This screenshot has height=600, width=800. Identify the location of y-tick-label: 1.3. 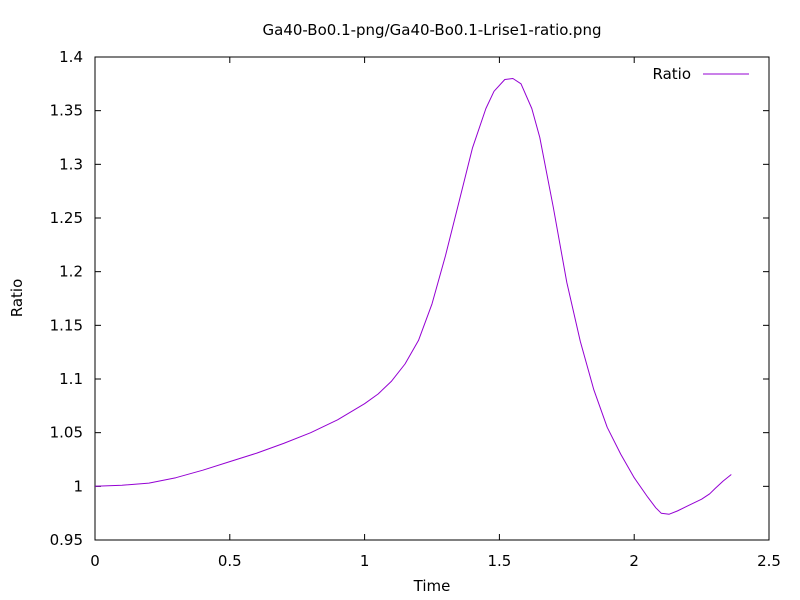
(71, 164).